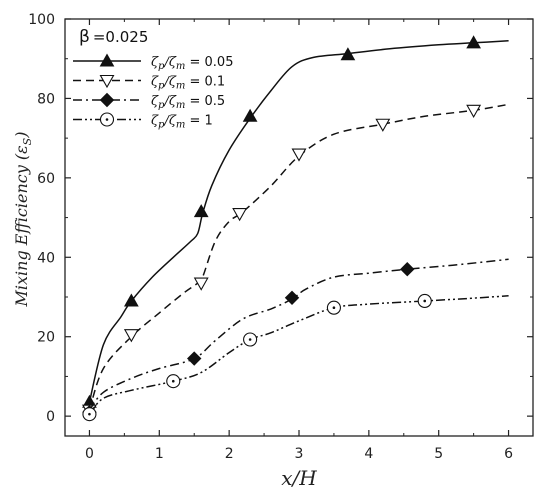  Describe the element at coordinates (182, 122) in the screenshot. I see `legend-label: ζp/ζm = 1` at that location.